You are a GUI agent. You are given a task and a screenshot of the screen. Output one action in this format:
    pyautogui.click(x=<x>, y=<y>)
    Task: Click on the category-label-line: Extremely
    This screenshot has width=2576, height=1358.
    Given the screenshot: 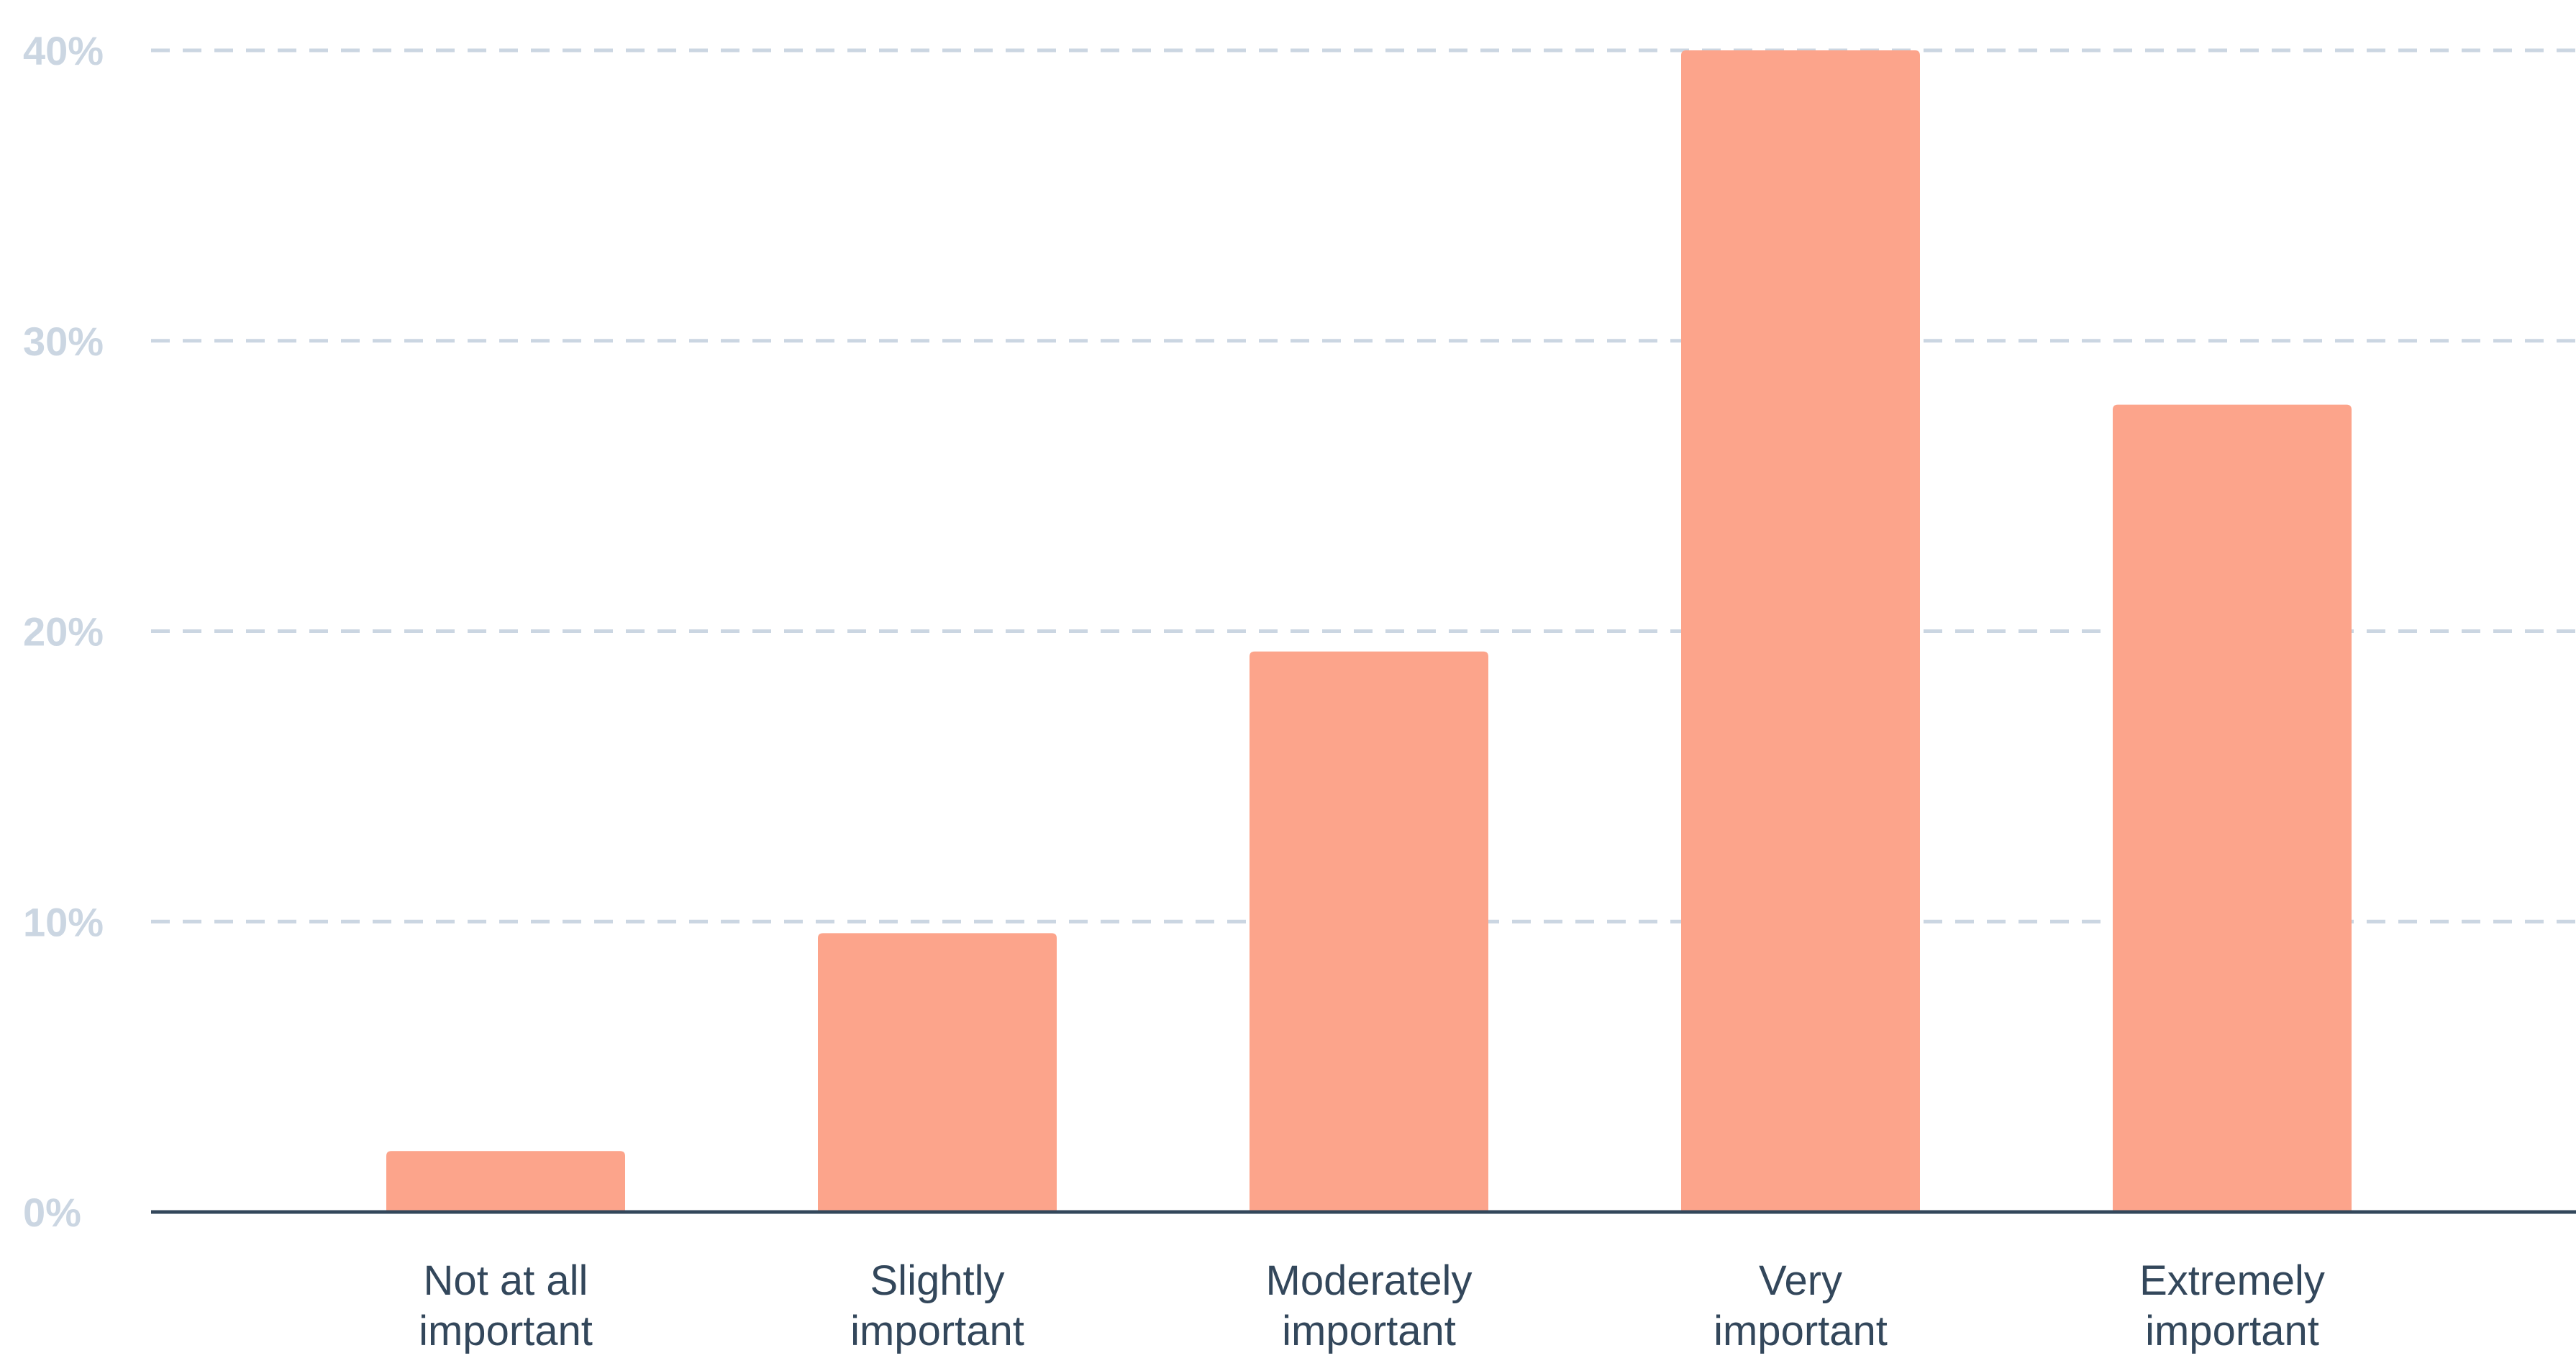 What is the action you would take?
    pyautogui.click(x=2232, y=1280)
    